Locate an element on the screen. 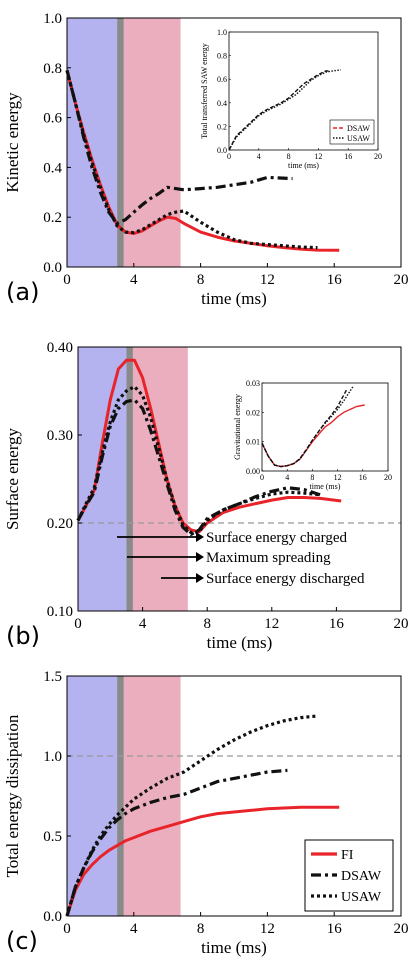  inset-y-tick-label: 1.0 is located at coordinates (222, 32).